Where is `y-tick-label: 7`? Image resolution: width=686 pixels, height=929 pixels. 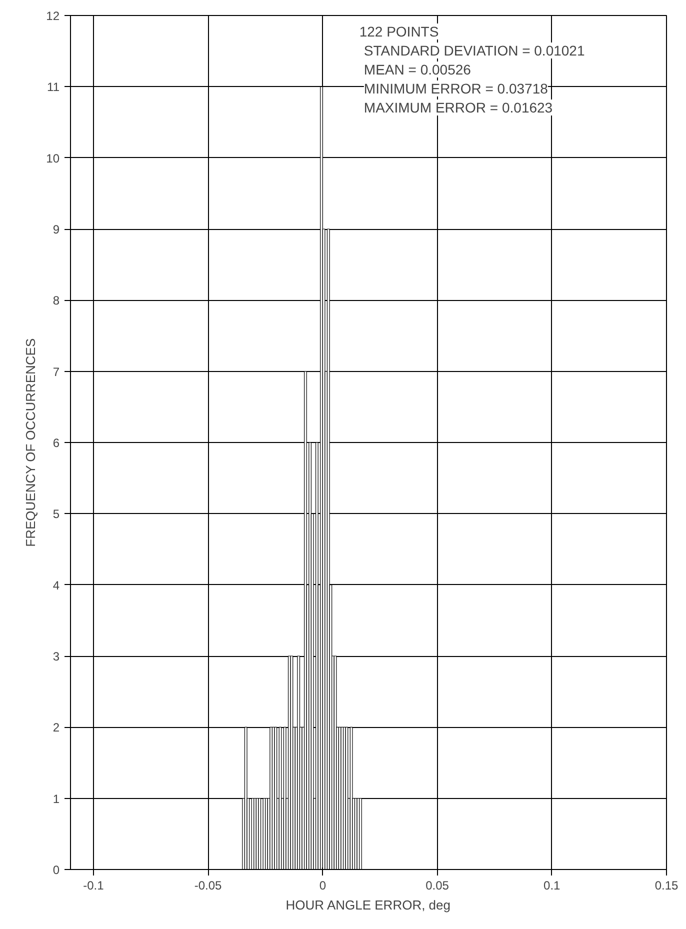 y-tick-label: 7 is located at coordinates (56, 371).